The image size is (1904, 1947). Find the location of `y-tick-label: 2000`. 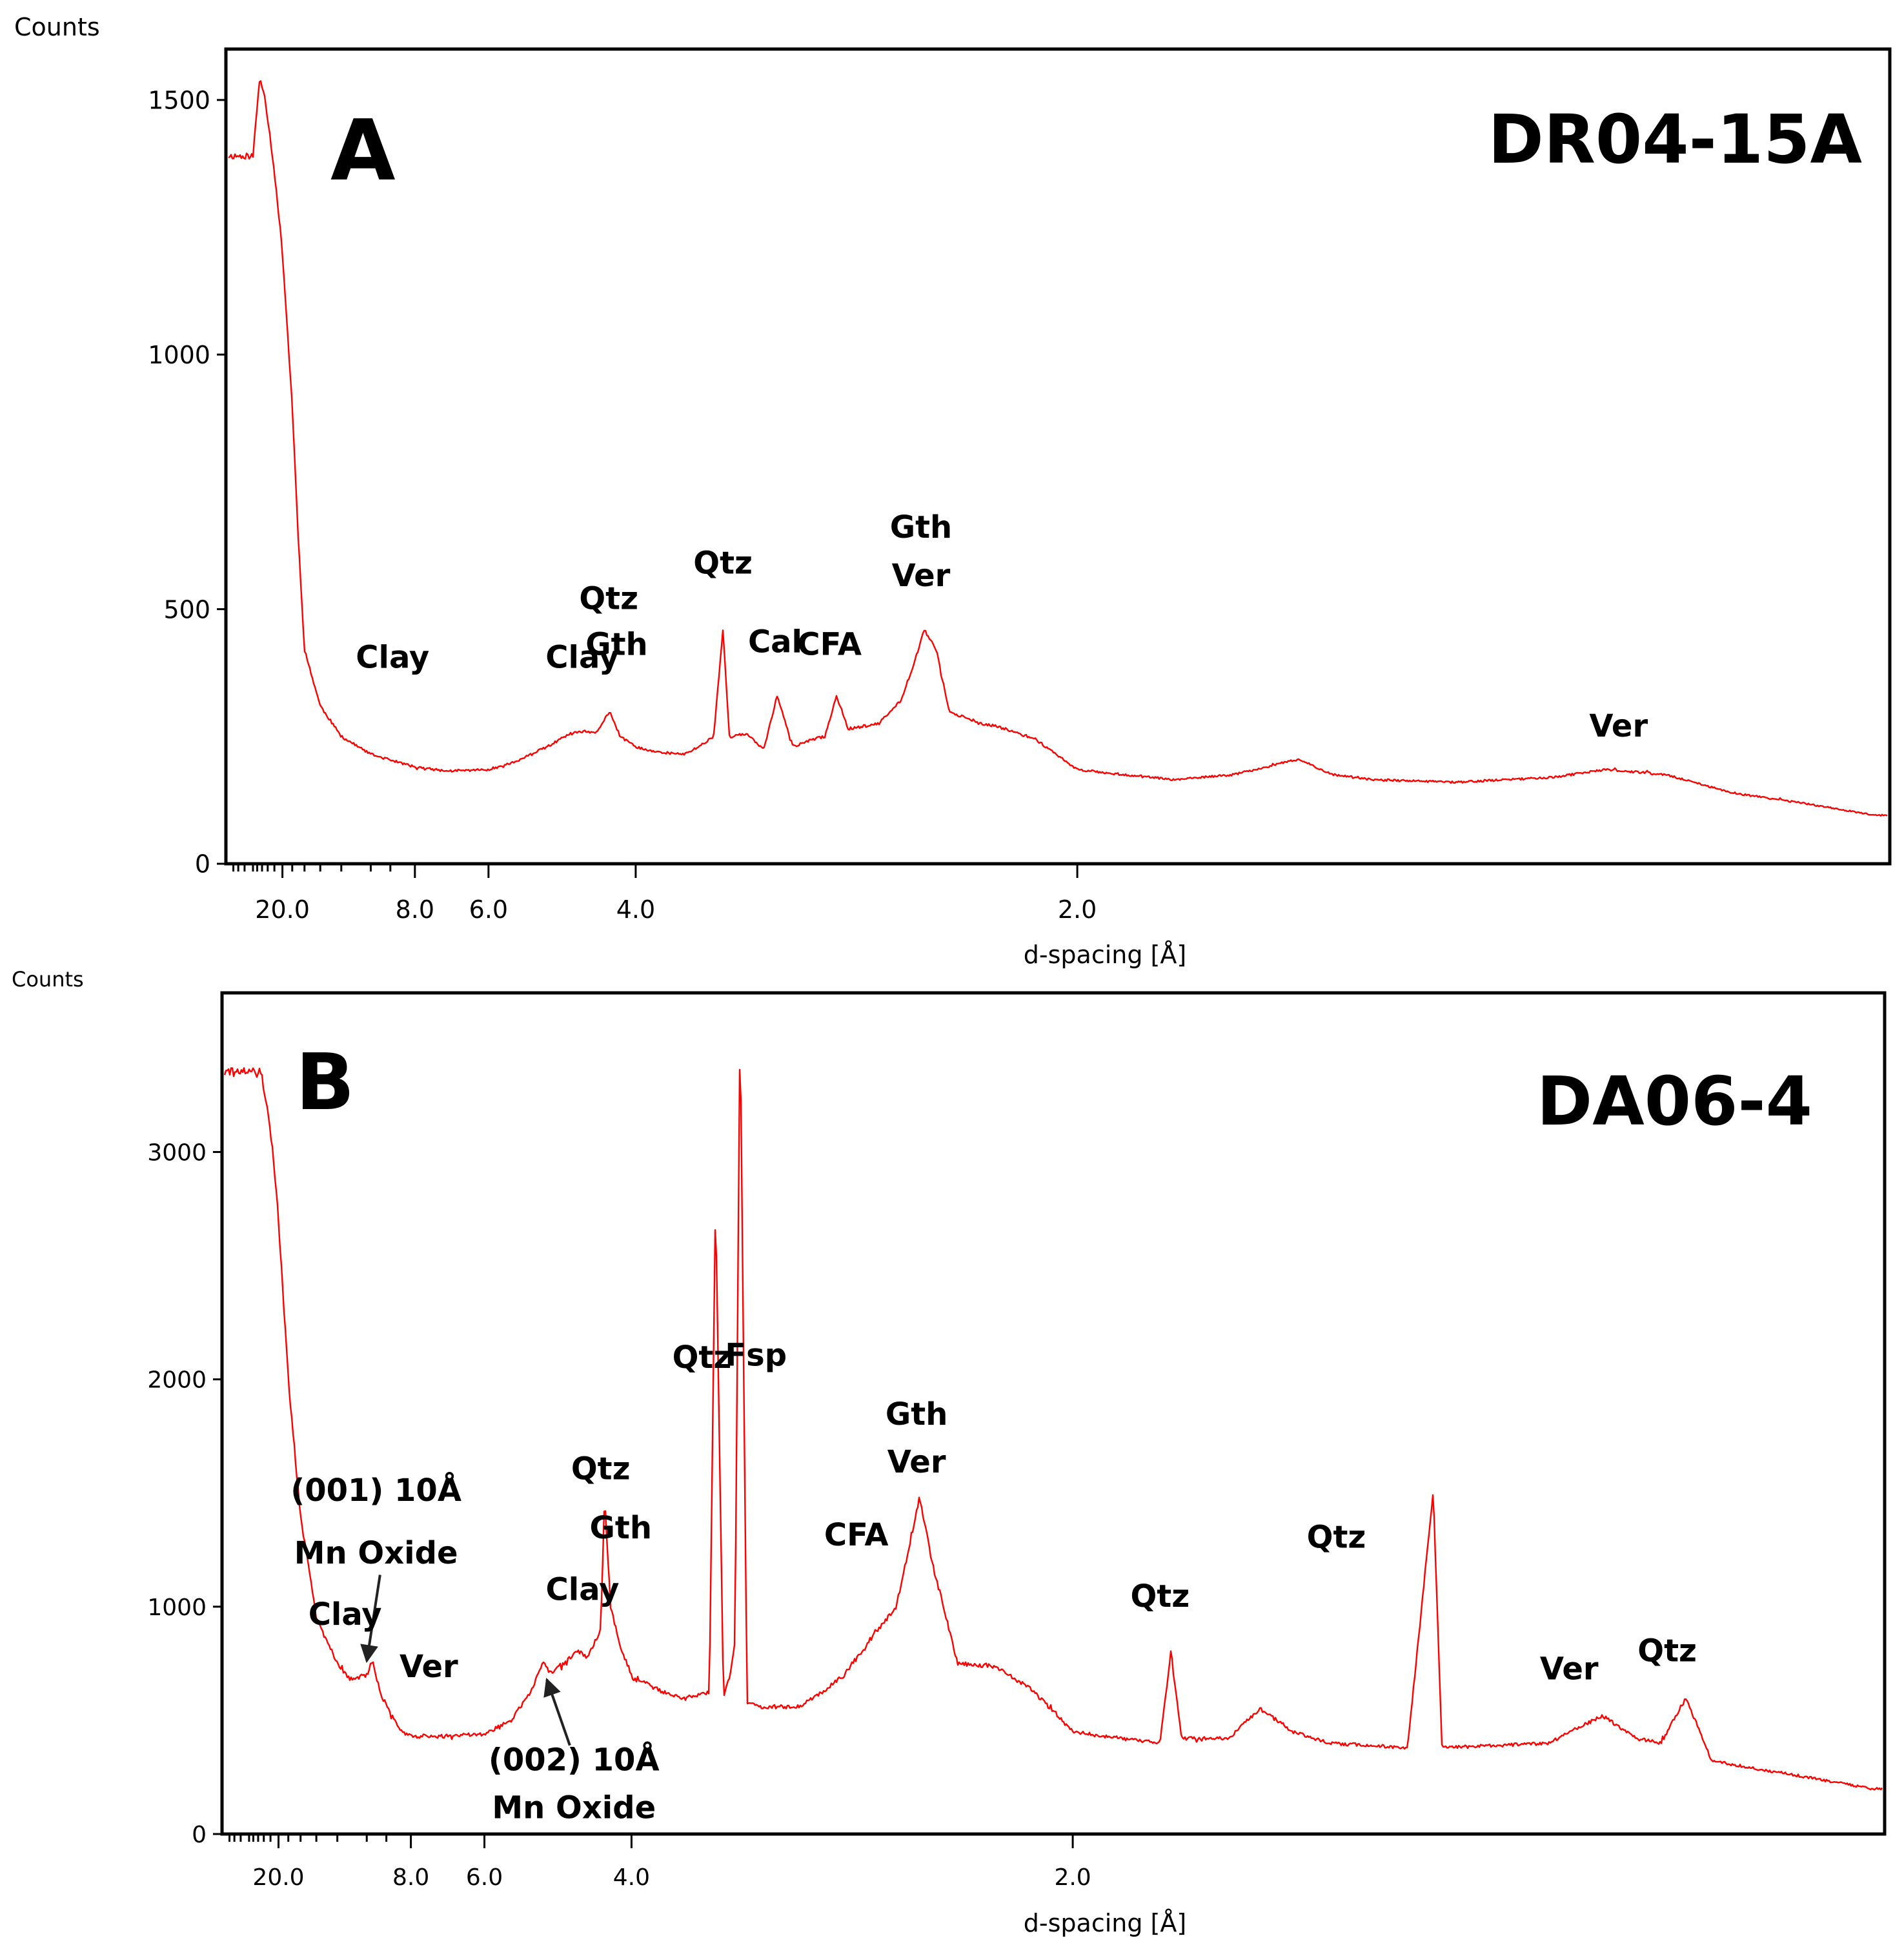

y-tick-label: 2000 is located at coordinates (177, 1380).